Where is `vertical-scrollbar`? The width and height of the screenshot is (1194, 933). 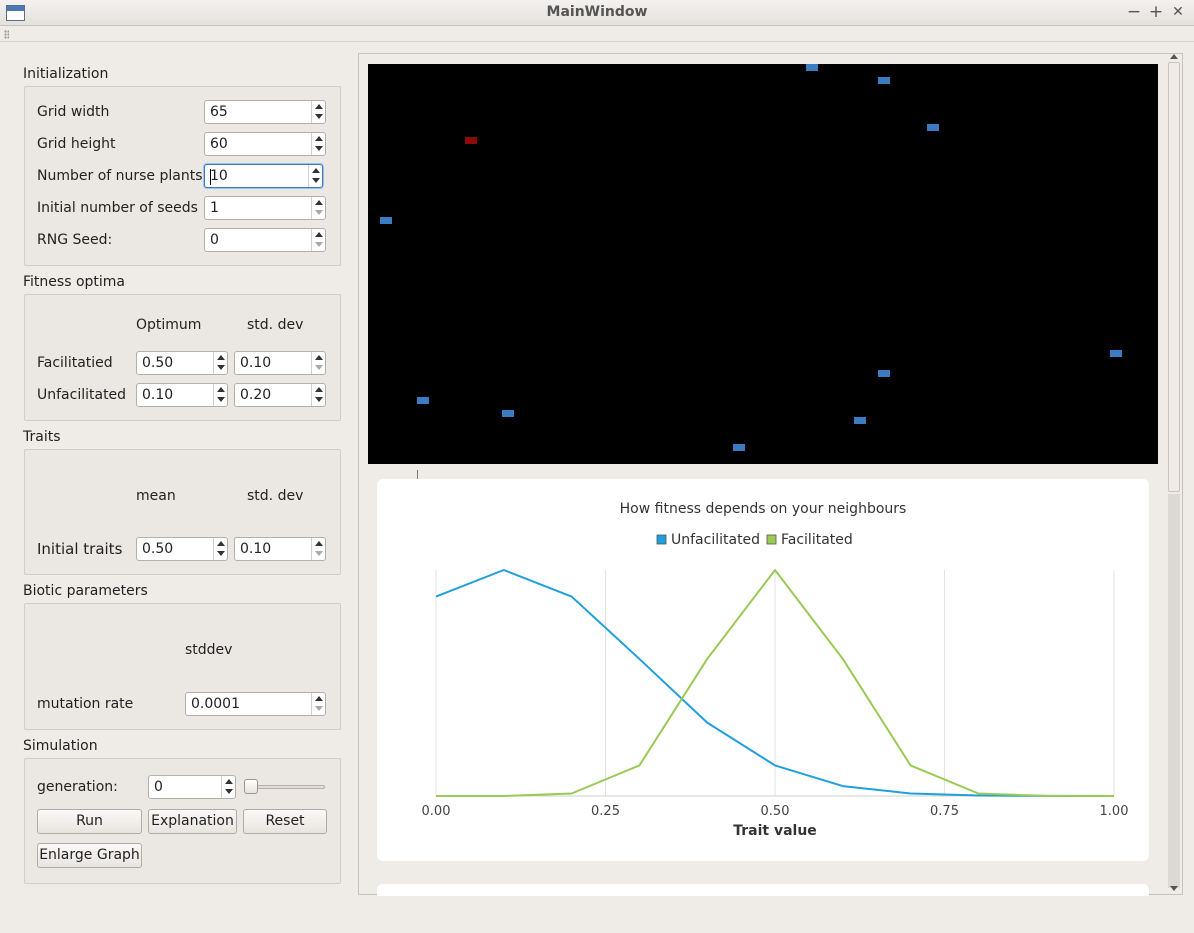
vertical-scrollbar is located at coordinates (1174, 474).